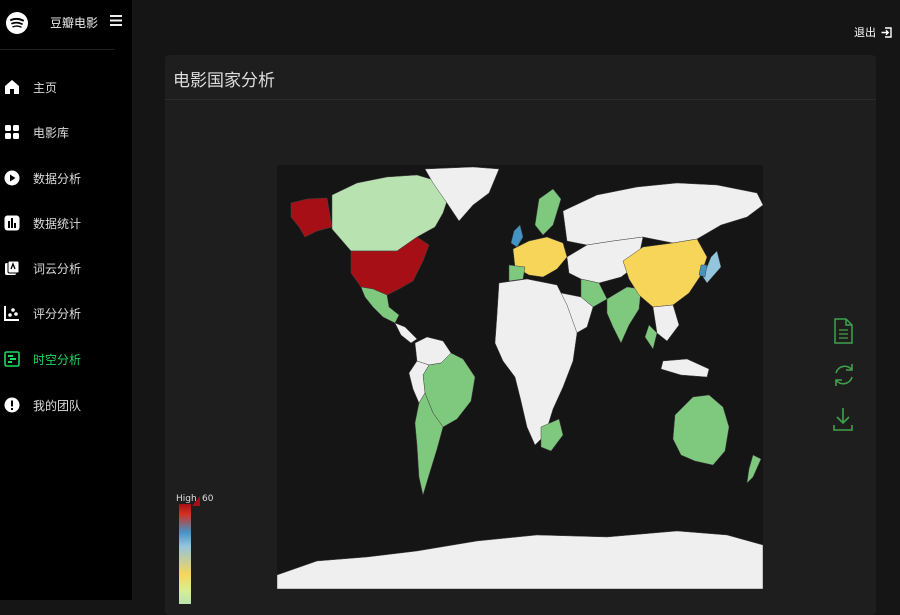 Image resolution: width=900 pixels, height=615 pixels. Describe the element at coordinates (516, 27) in the screenshot. I see `top-bar: 退出` at that location.